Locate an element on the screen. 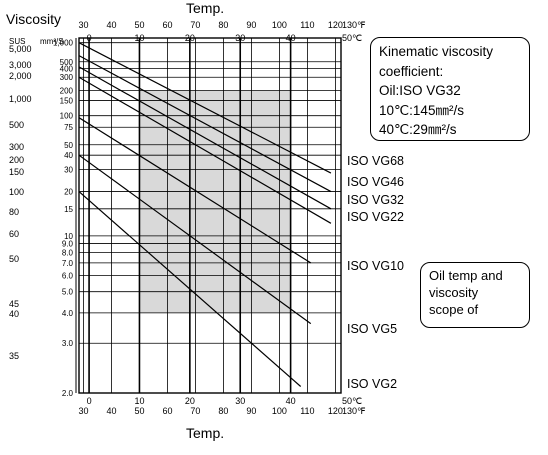 Image resolution: width=548 pixels, height=455 pixels. kinematic-line-2: coefficient: is located at coordinates (411, 71).